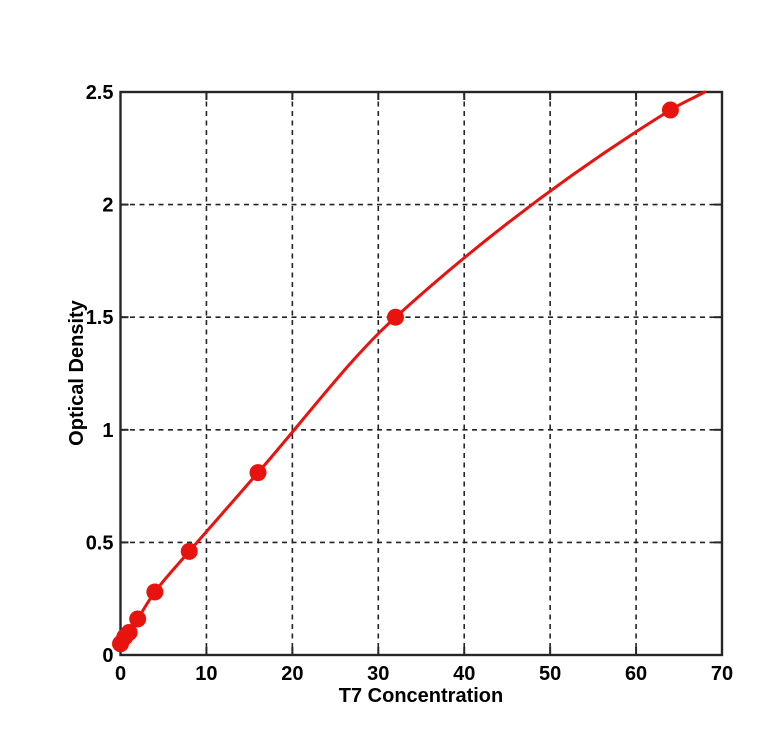 The image size is (761, 751). Describe the element at coordinates (550, 674) in the screenshot. I see `x-tick-label: 50` at that location.